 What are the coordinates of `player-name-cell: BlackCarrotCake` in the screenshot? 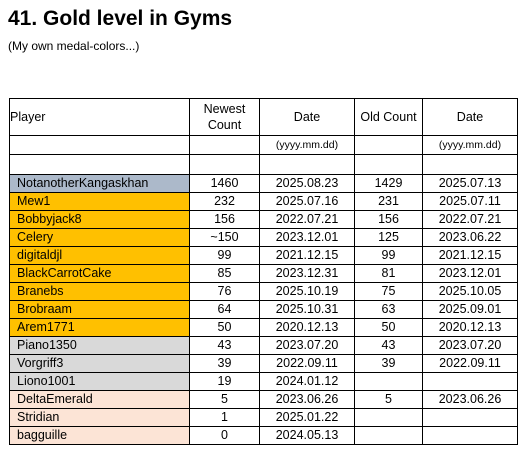 It's located at (99, 273).